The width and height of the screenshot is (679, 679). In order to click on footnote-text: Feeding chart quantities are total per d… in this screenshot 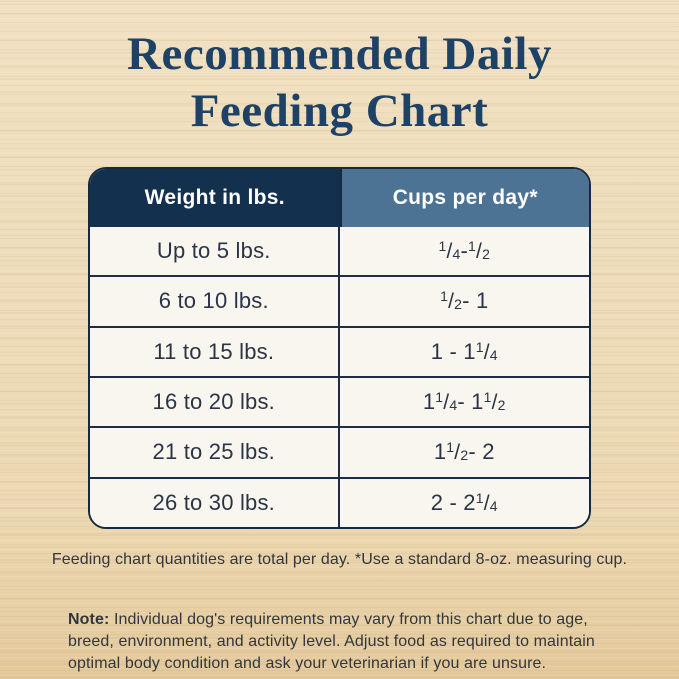, I will do `click(339, 559)`.